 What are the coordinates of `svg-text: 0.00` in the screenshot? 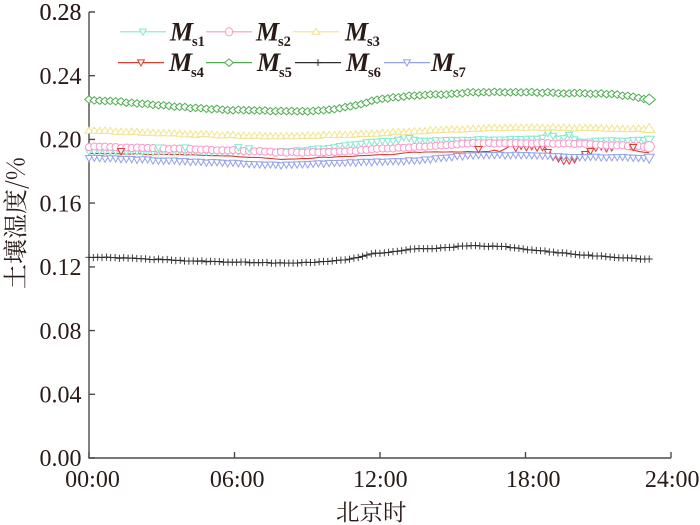 It's located at (61, 459).